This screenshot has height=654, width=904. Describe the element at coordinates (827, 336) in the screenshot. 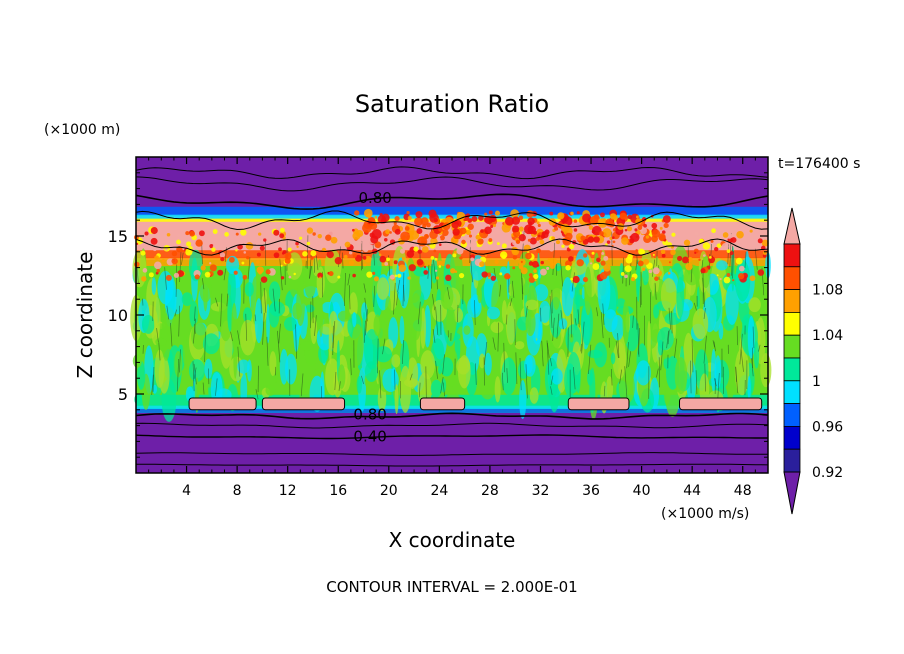

I see `colorbar-tick-label: 1.04` at that location.